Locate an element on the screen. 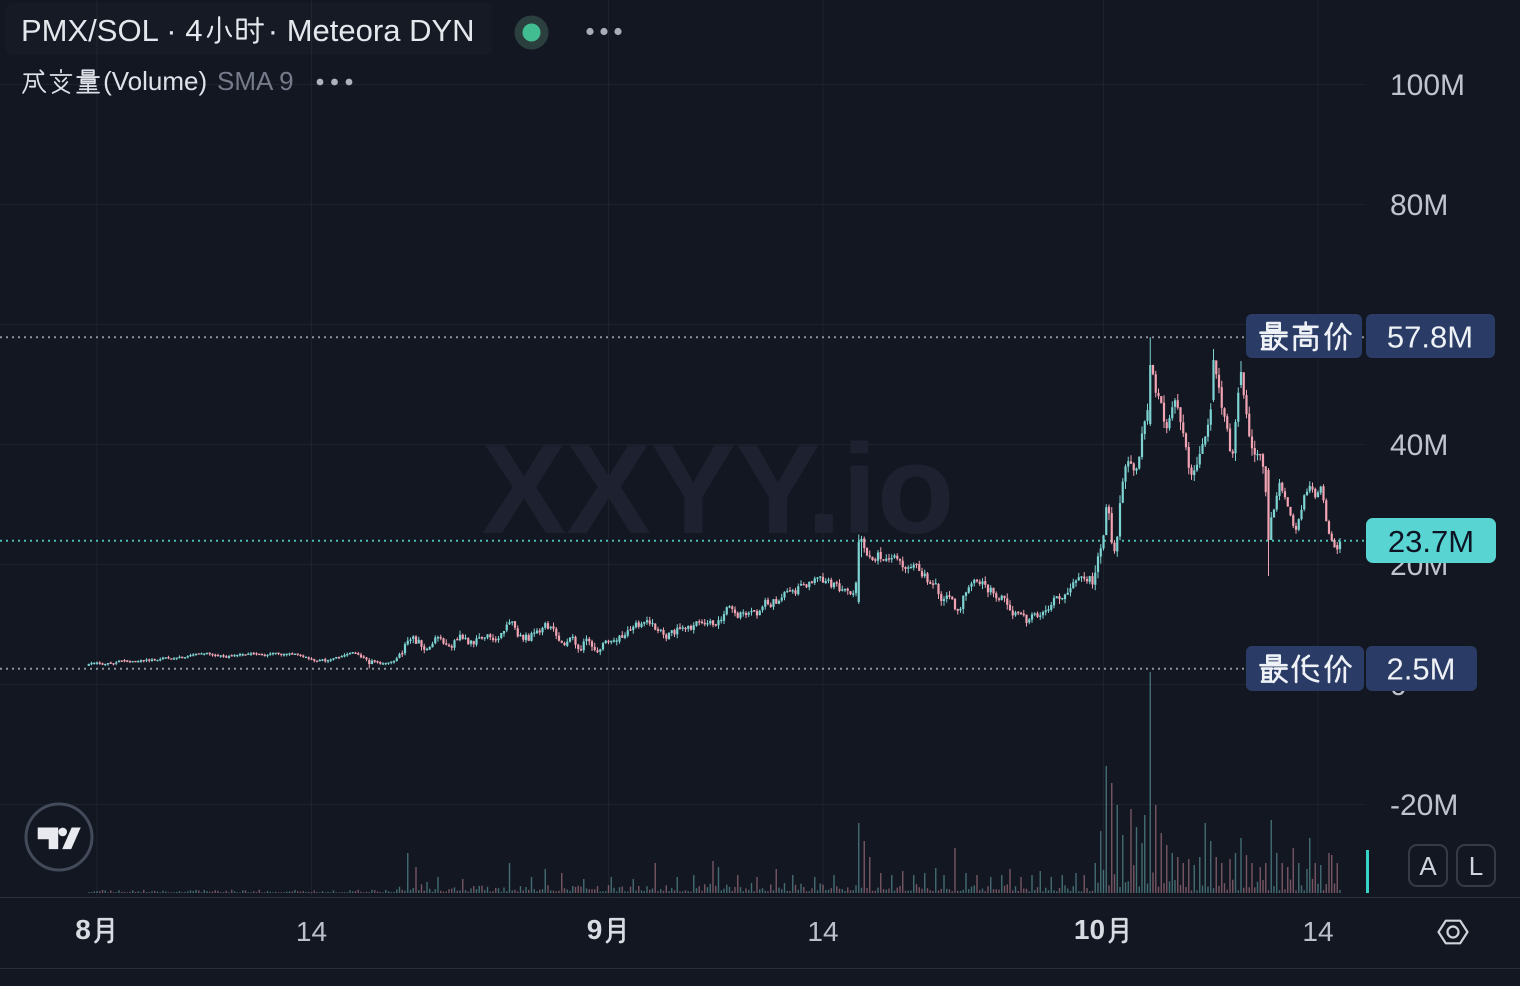  svg-text: 80M is located at coordinates (1419, 205).